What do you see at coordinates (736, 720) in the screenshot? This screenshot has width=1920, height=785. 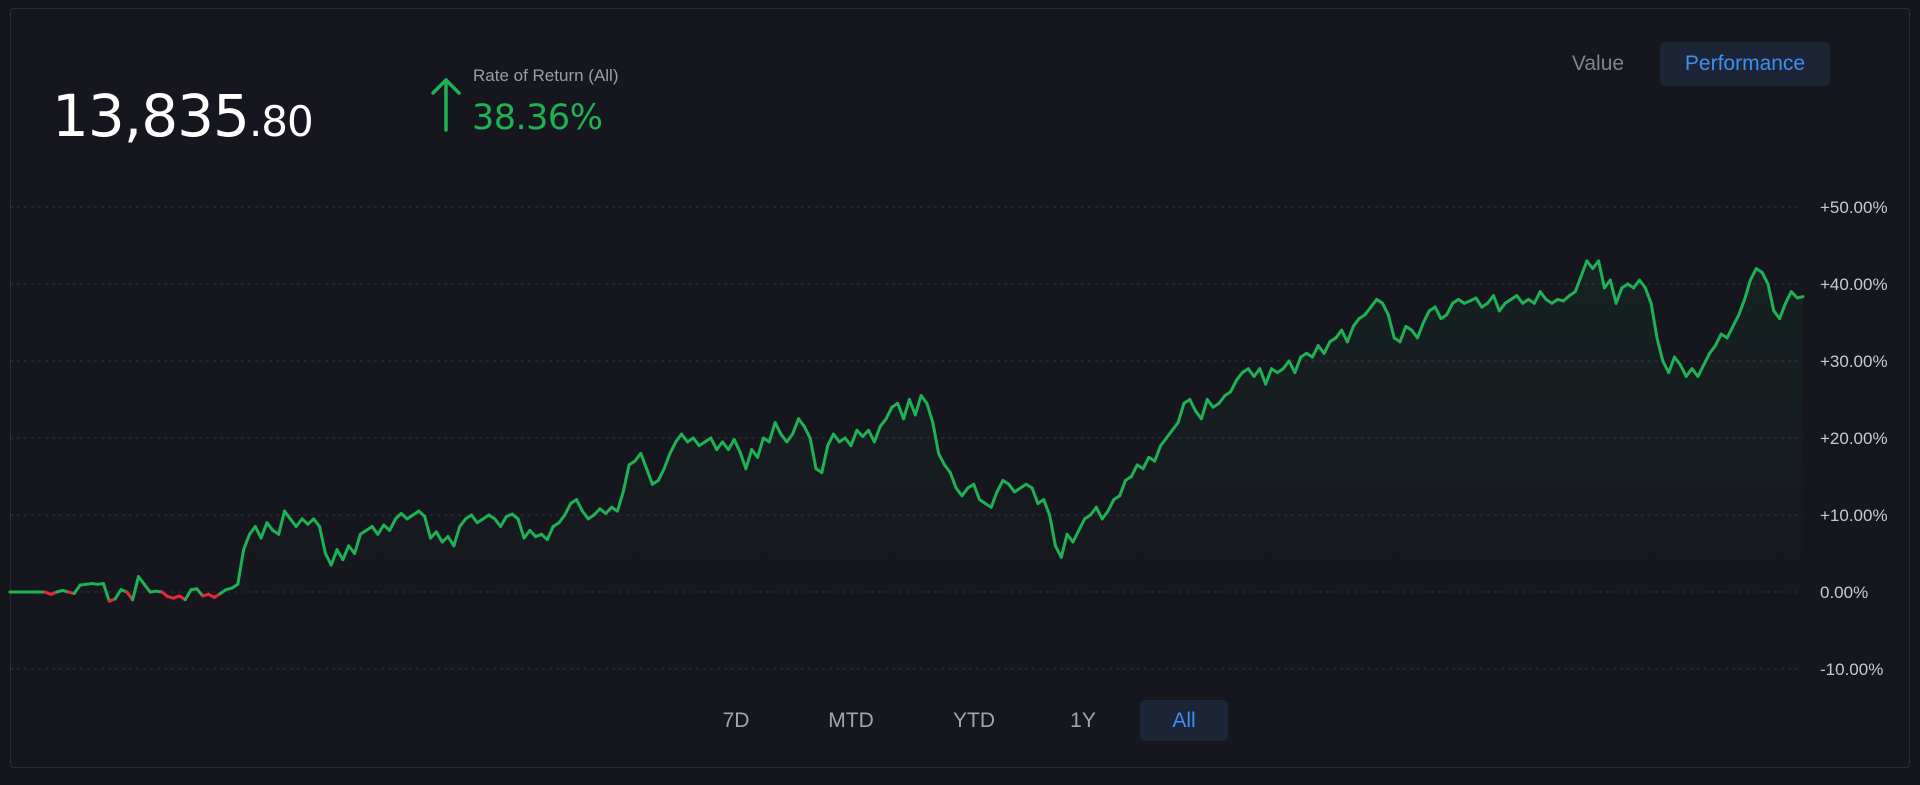 I see `range-7d-button: 7D` at bounding box center [736, 720].